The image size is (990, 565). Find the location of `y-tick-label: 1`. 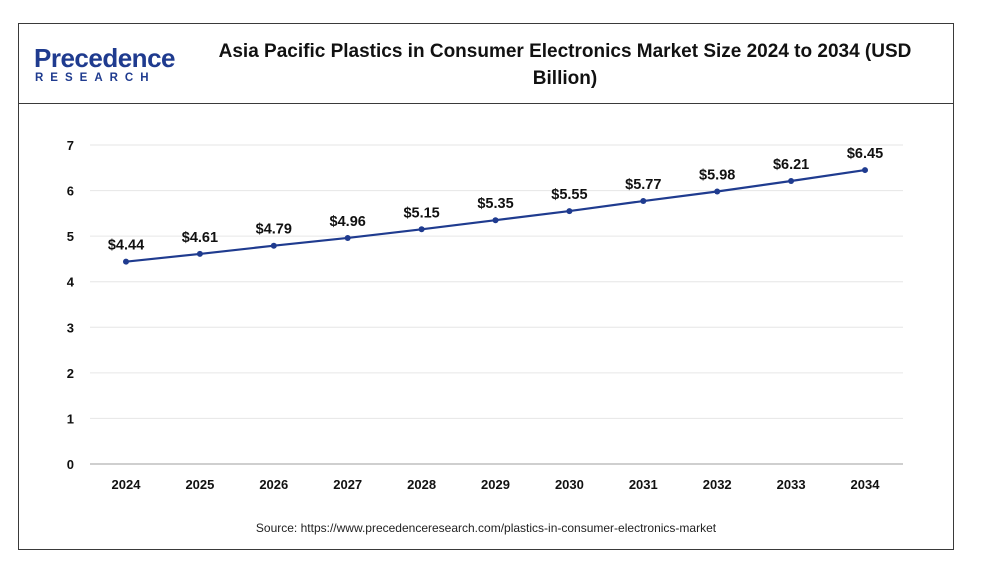

y-tick-label: 1 is located at coordinates (70, 418).